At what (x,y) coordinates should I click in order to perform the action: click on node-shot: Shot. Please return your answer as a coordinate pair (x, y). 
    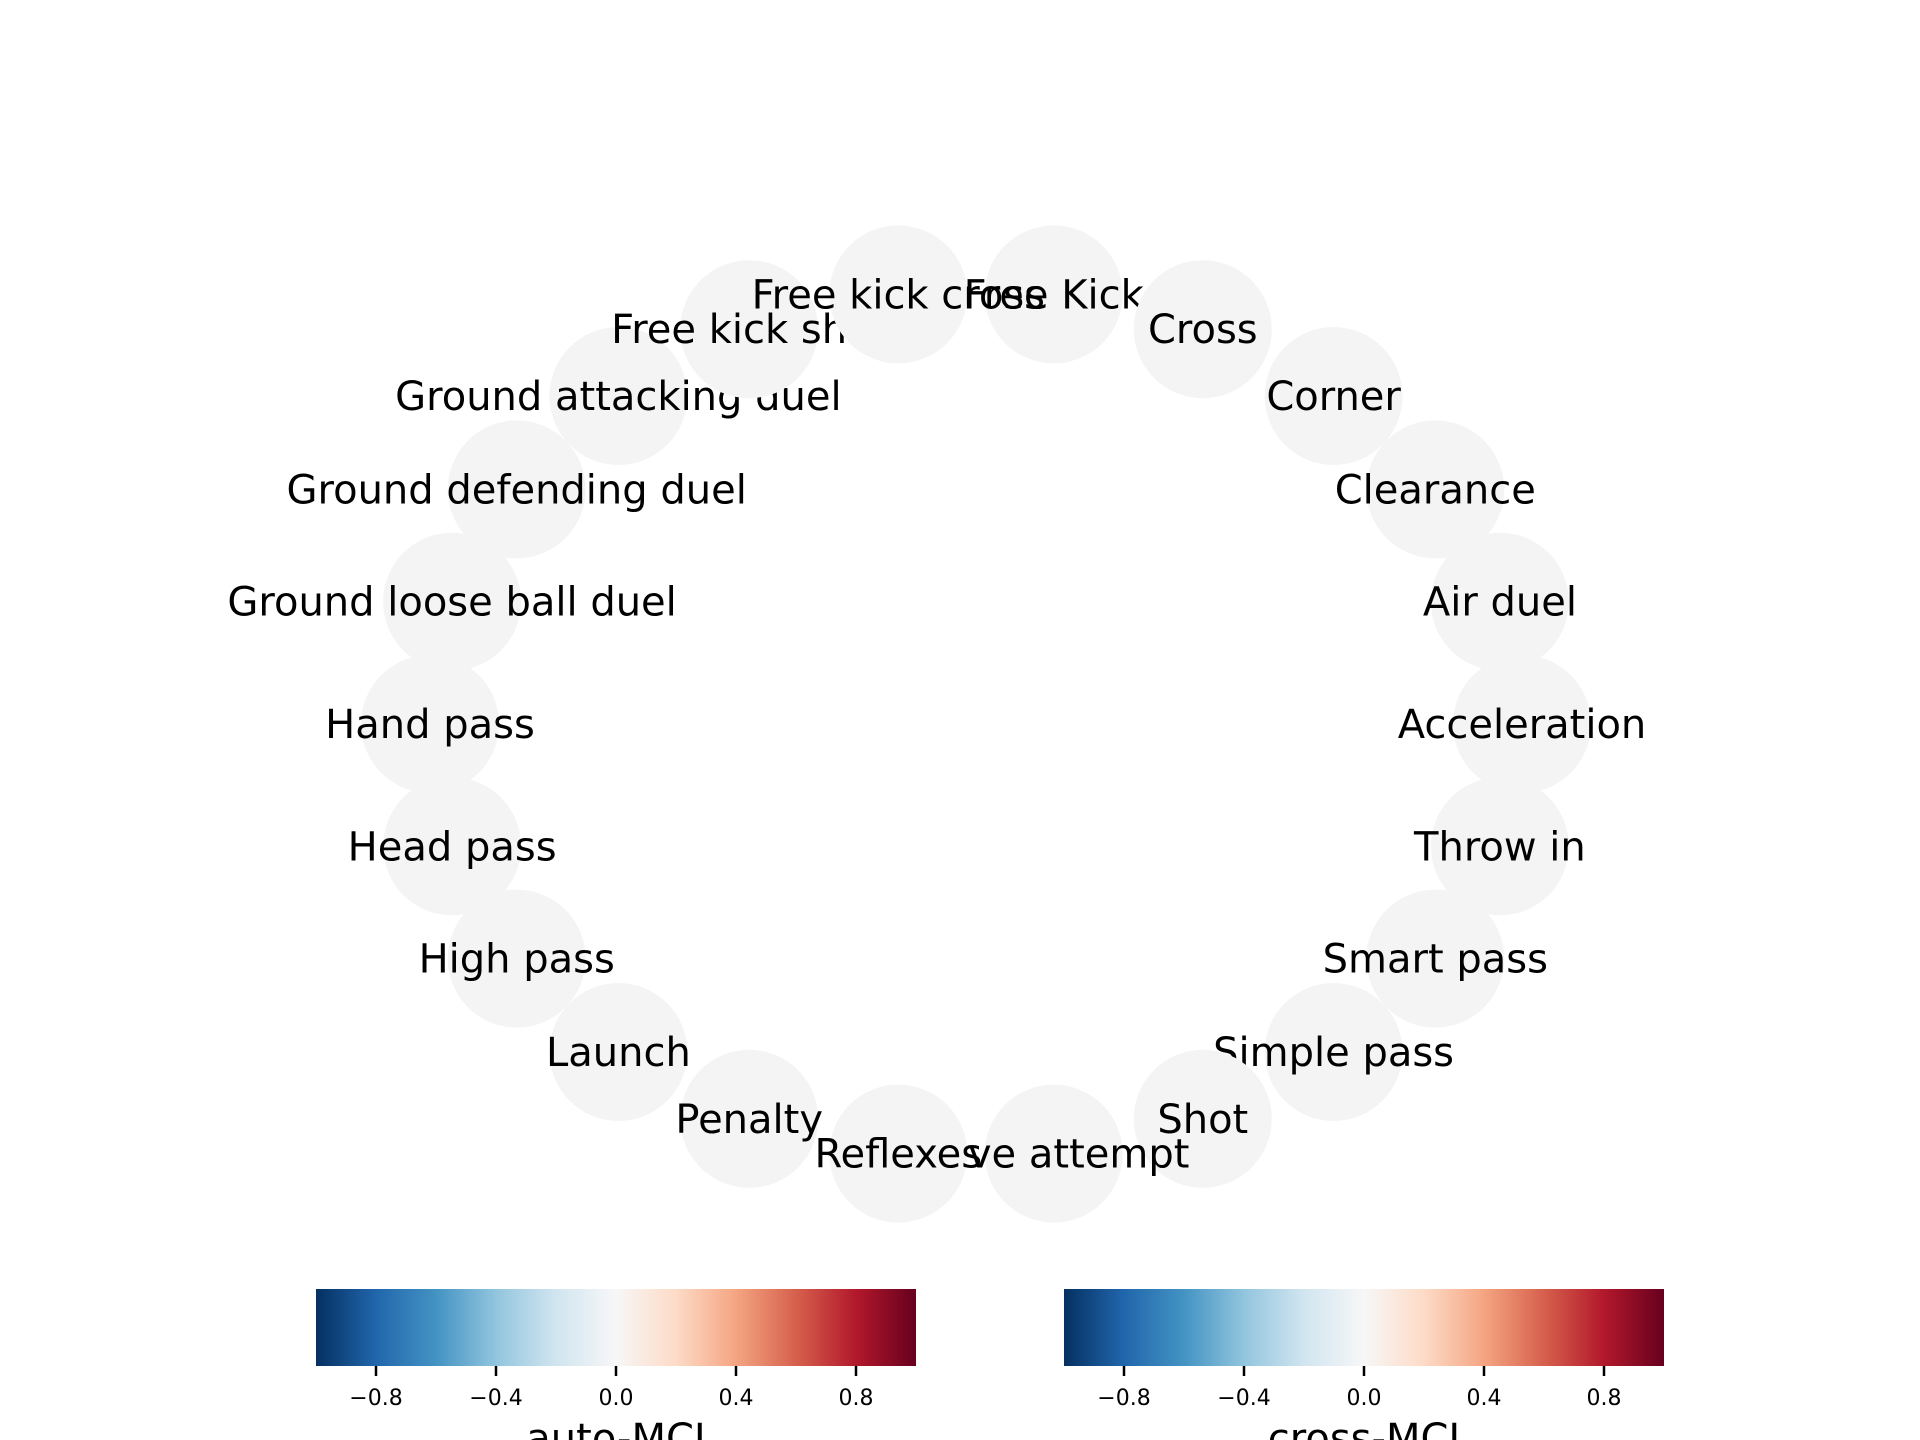
    Looking at the image, I should click on (1202, 1118).